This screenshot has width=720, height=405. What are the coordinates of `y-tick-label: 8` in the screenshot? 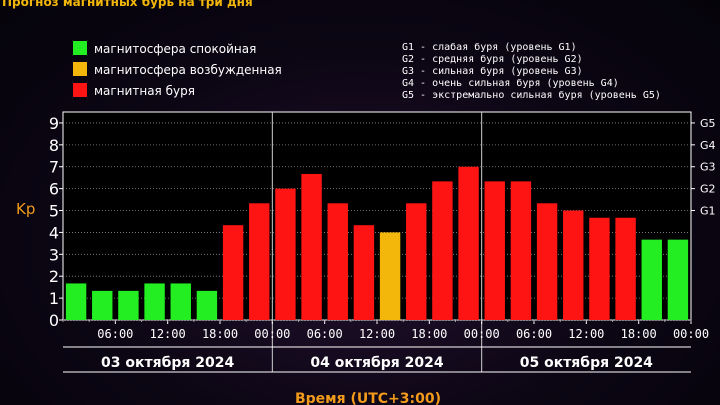 It's located at (54, 145).